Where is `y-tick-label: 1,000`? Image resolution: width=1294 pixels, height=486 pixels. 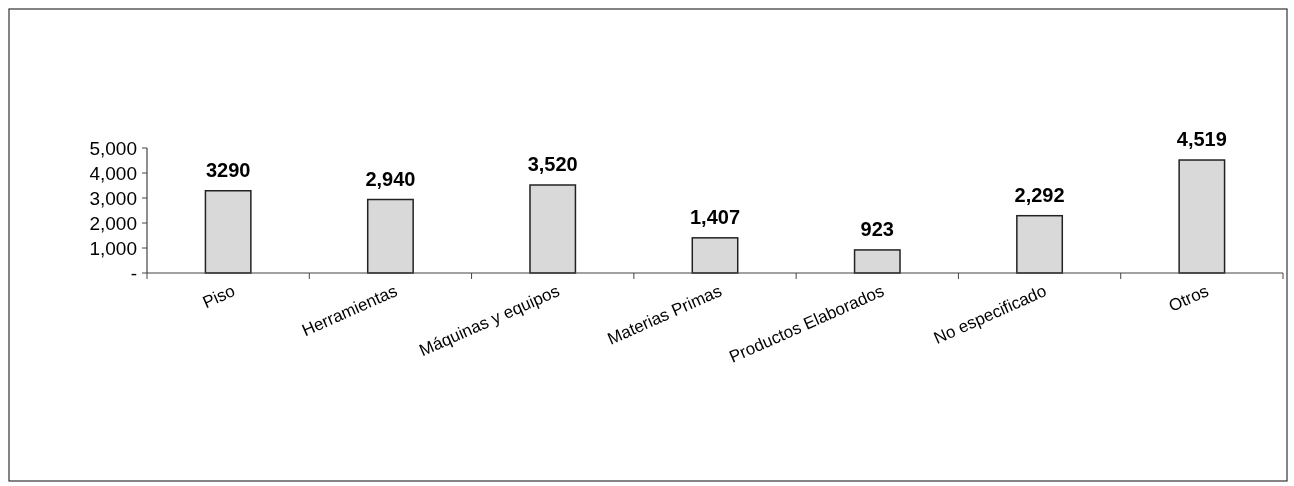
y-tick-label: 1,000 is located at coordinates (113, 248).